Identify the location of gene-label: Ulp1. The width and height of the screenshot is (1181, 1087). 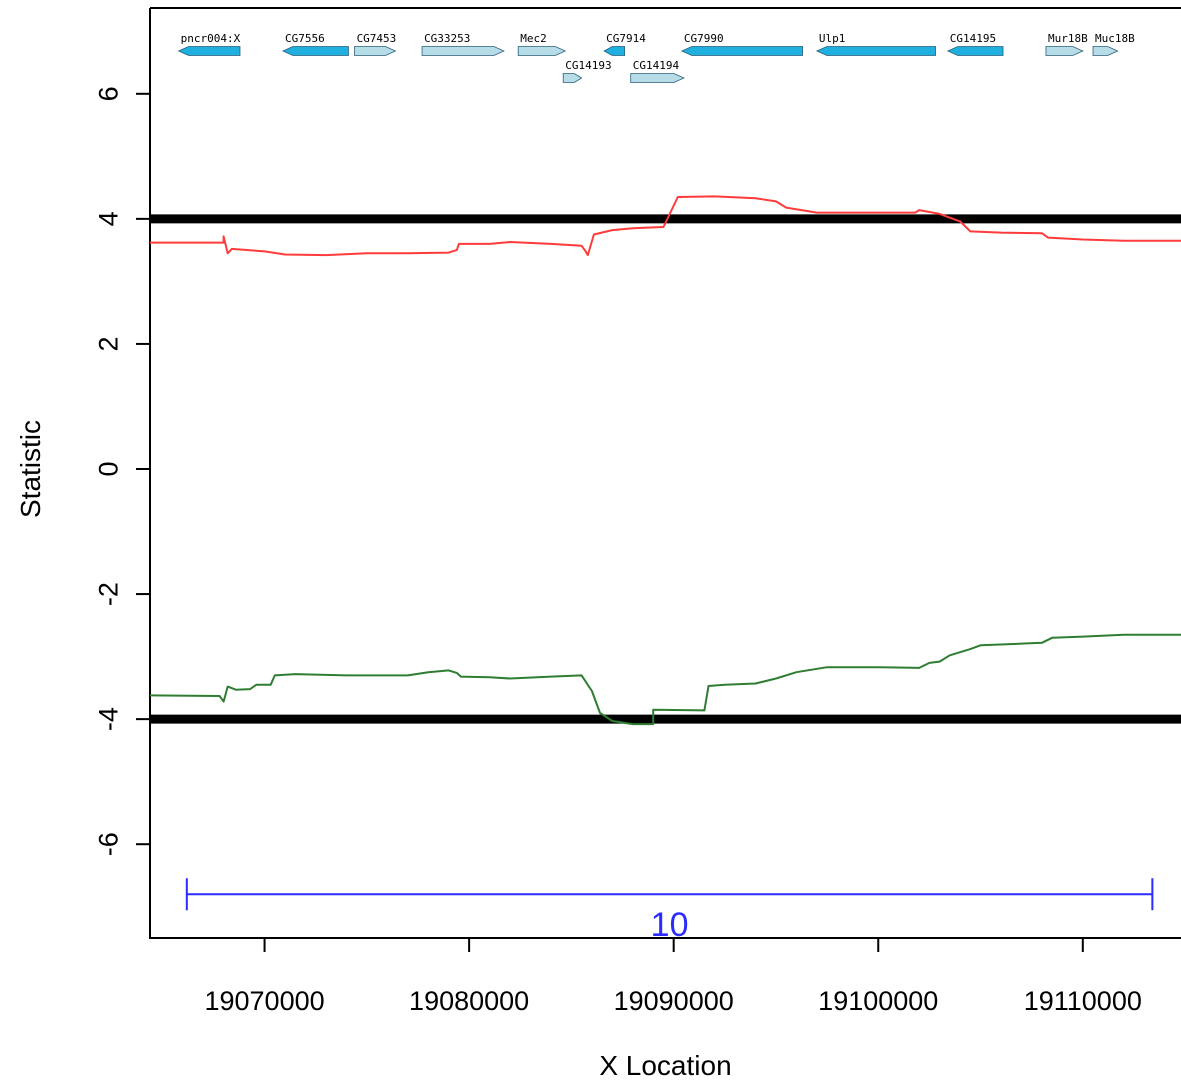
(832, 38).